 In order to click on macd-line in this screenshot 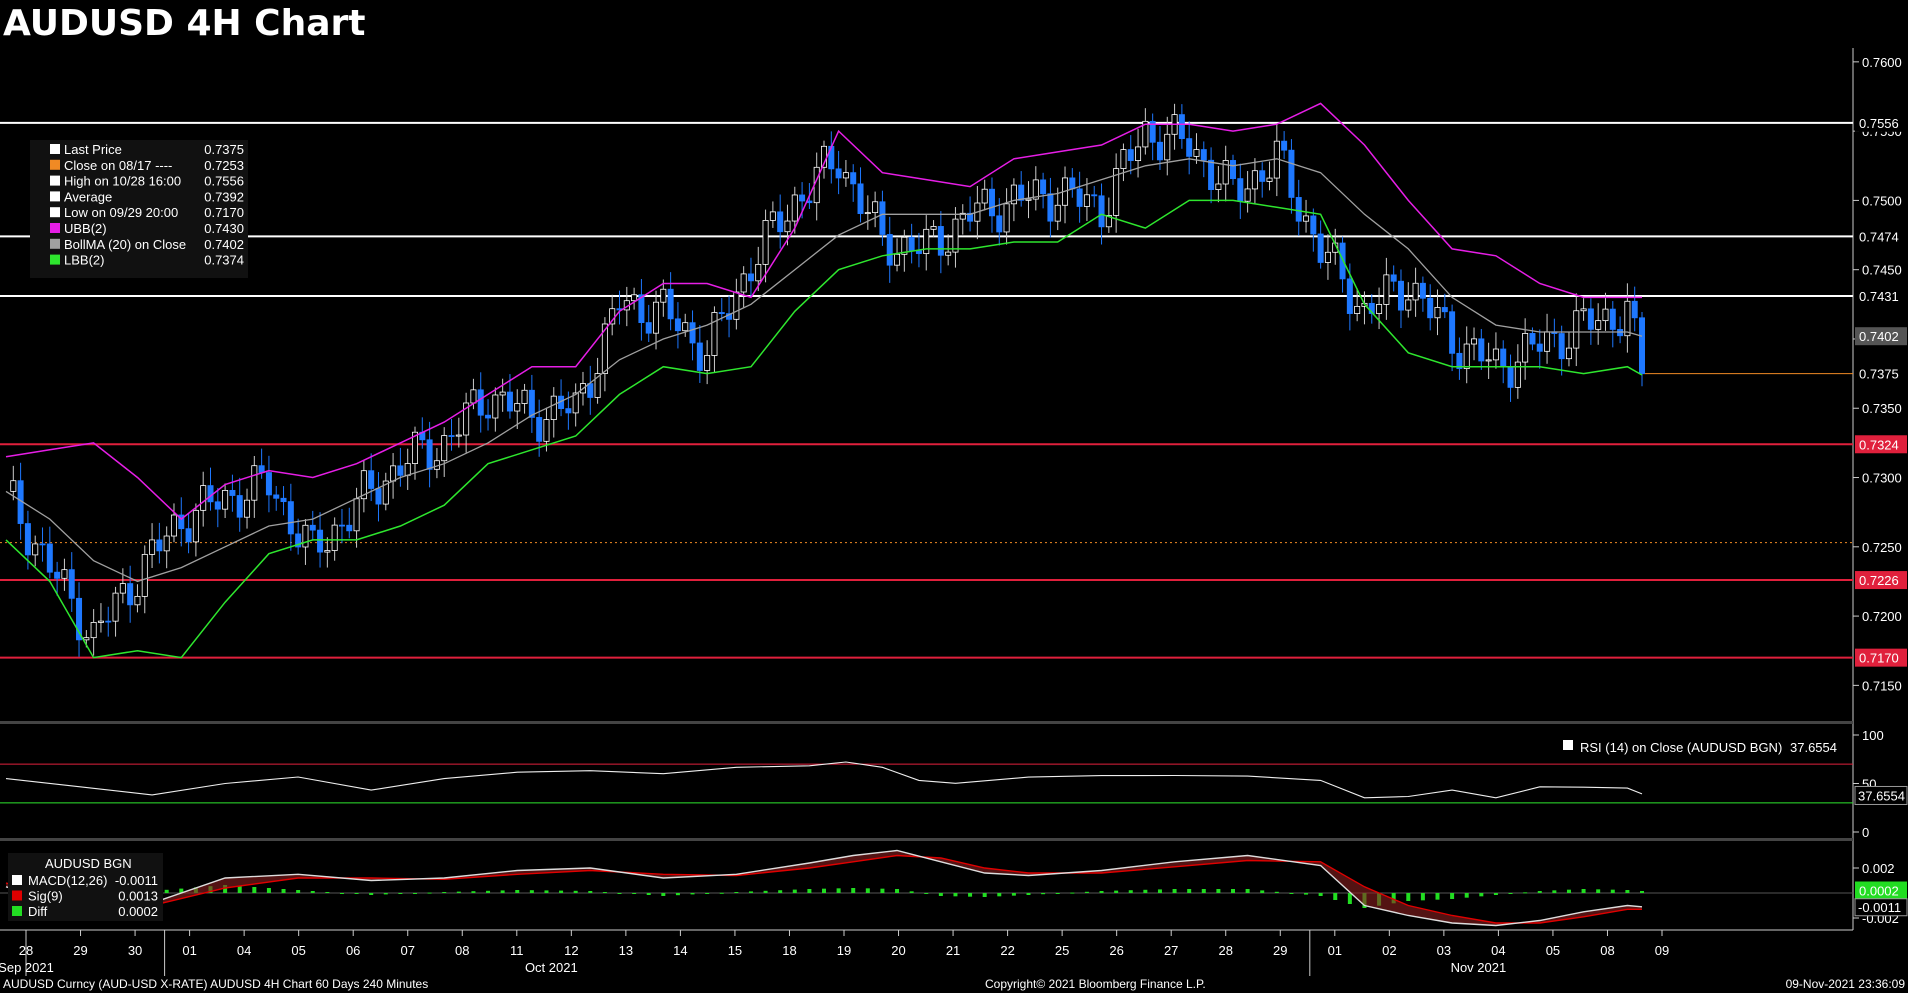, I will do `click(824, 888)`.